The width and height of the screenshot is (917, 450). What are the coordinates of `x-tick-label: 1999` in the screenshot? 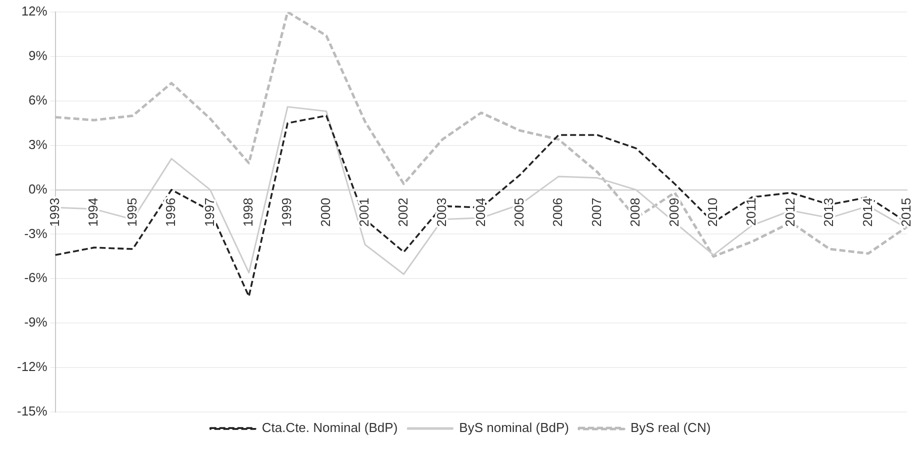 It's located at (286, 212).